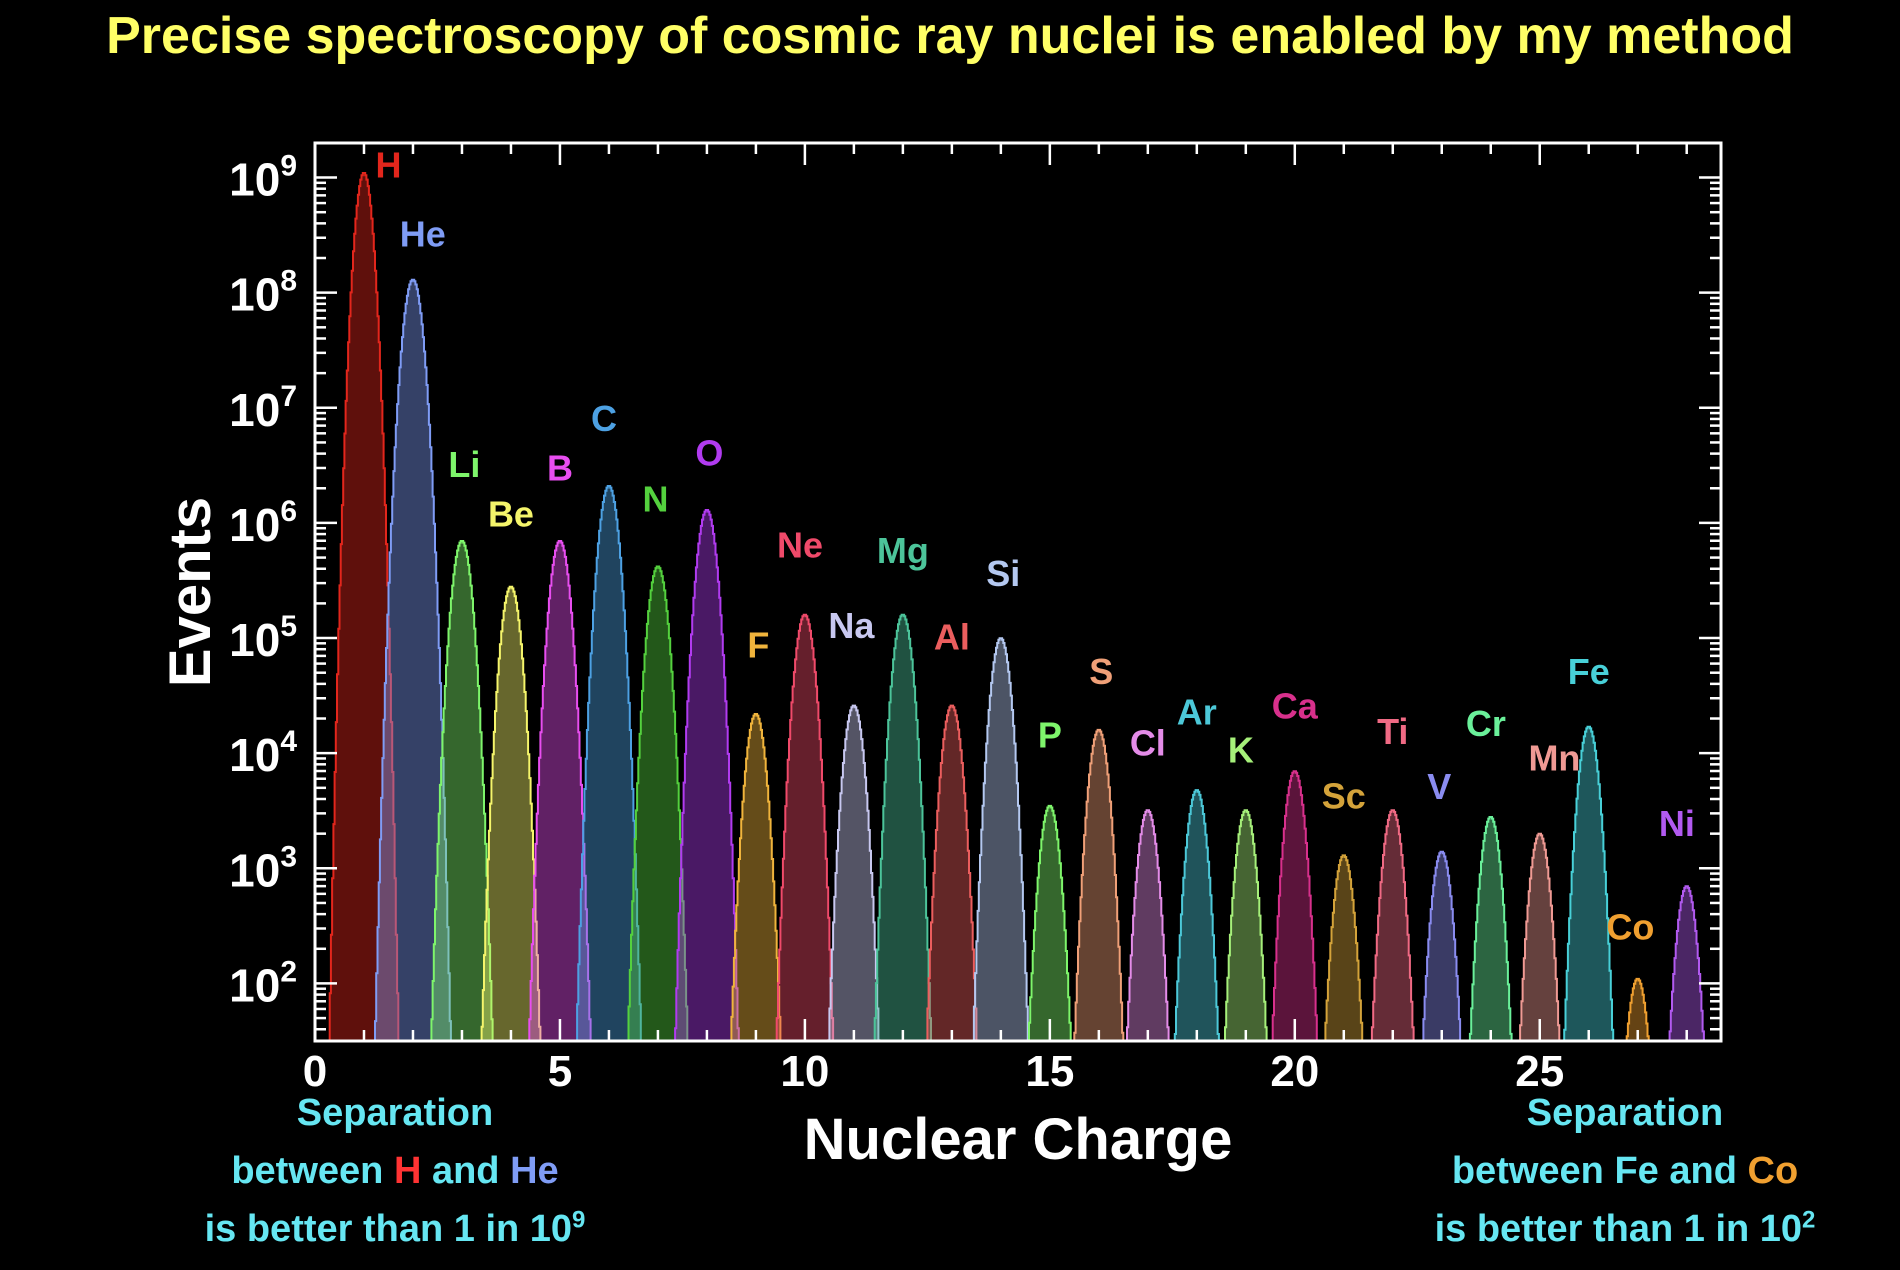 This screenshot has width=1900, height=1270. Describe the element at coordinates (263, 753) in the screenshot. I see `y-tick-label: 10⁴` at that location.